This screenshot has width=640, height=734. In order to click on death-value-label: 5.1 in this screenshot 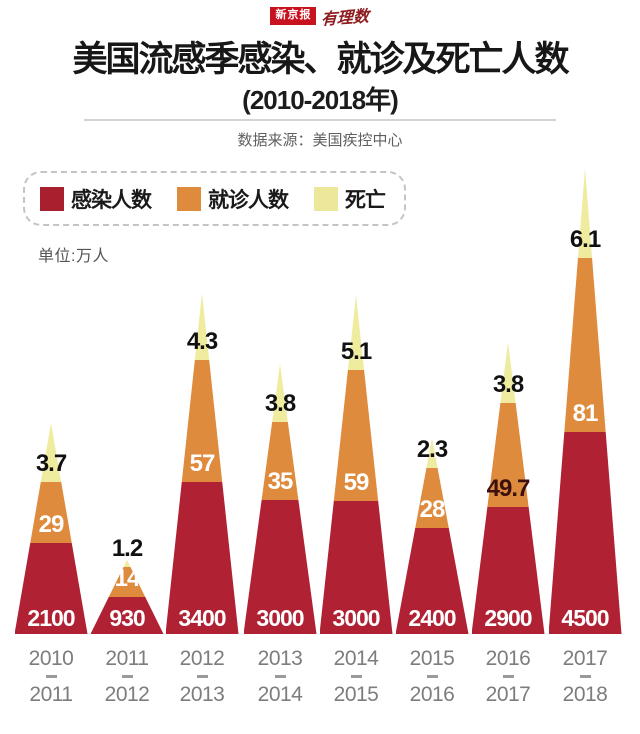, I will do `click(356, 351)`.